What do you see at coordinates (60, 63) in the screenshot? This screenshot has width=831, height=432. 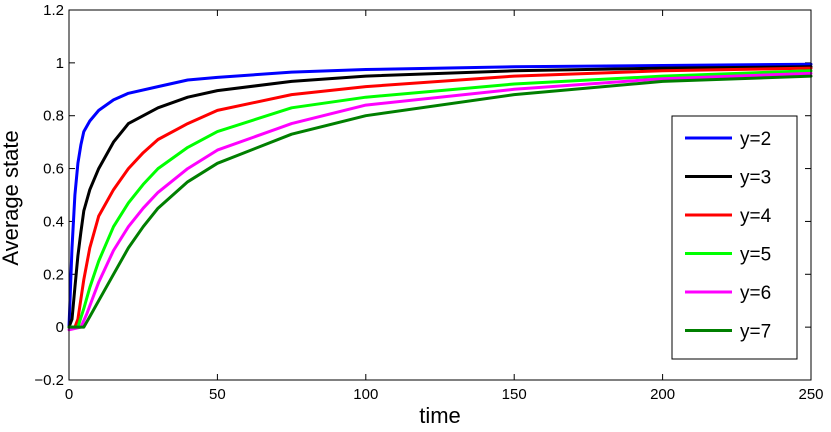 I see `y-tick-label: 1` at bounding box center [60, 63].